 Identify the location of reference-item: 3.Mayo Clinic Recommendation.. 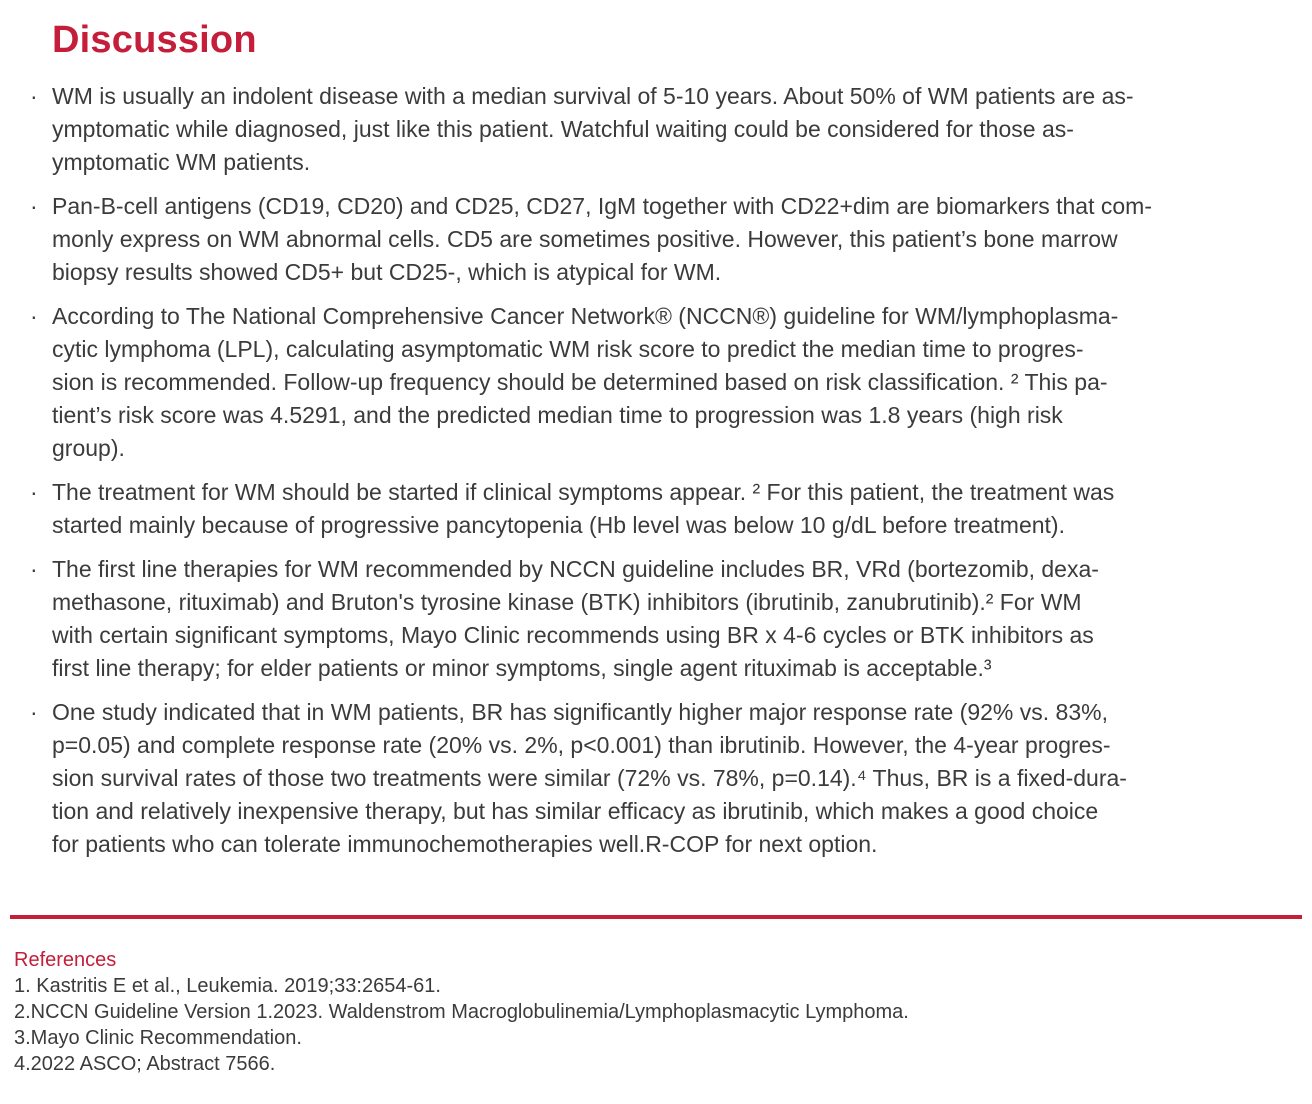
(158, 1038).